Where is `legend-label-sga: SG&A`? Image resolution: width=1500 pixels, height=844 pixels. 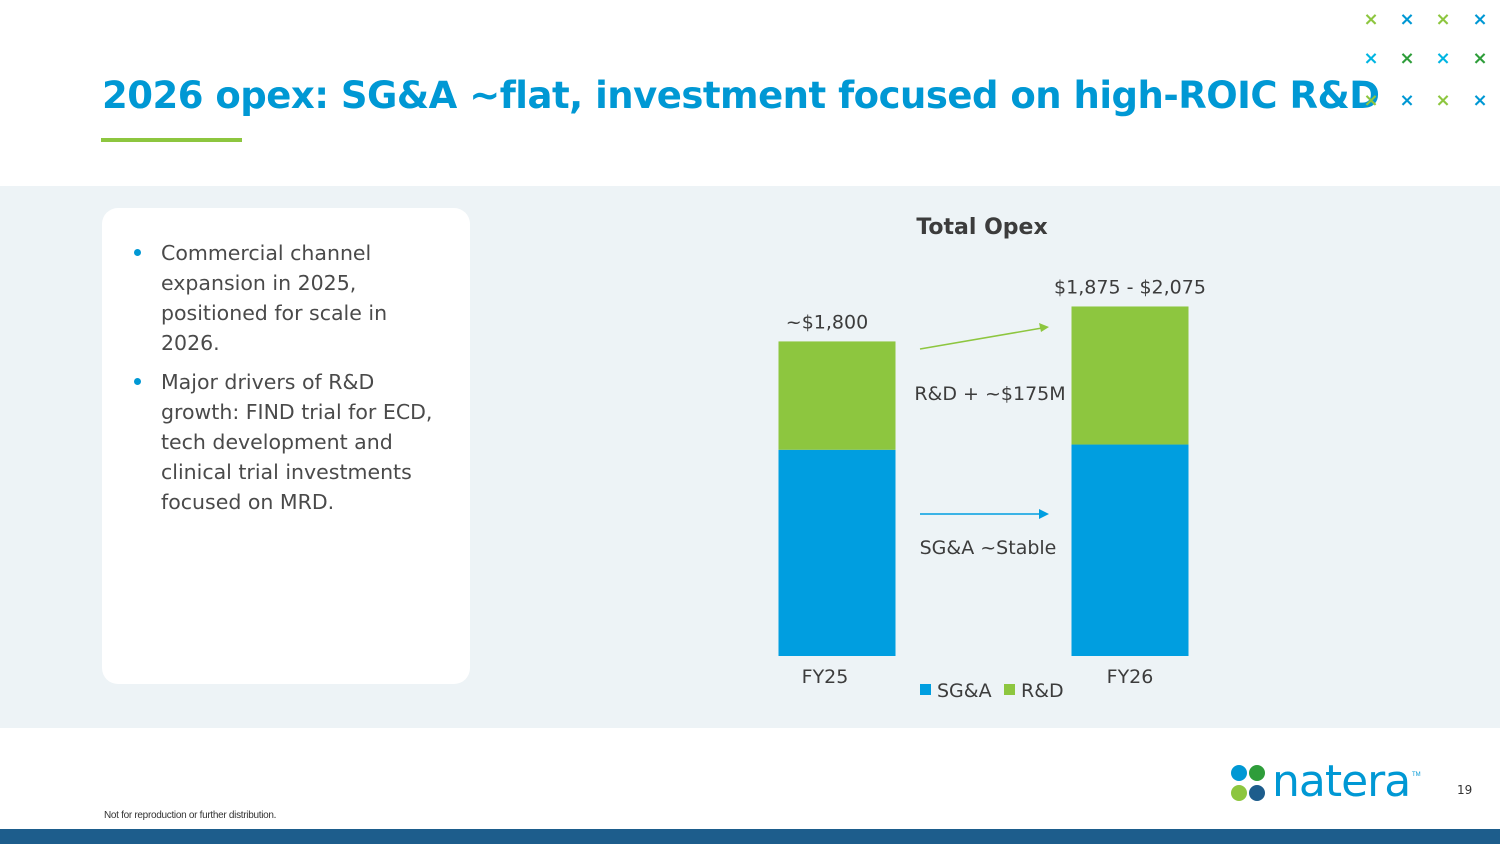 legend-label-sga: SG&A is located at coordinates (964, 691).